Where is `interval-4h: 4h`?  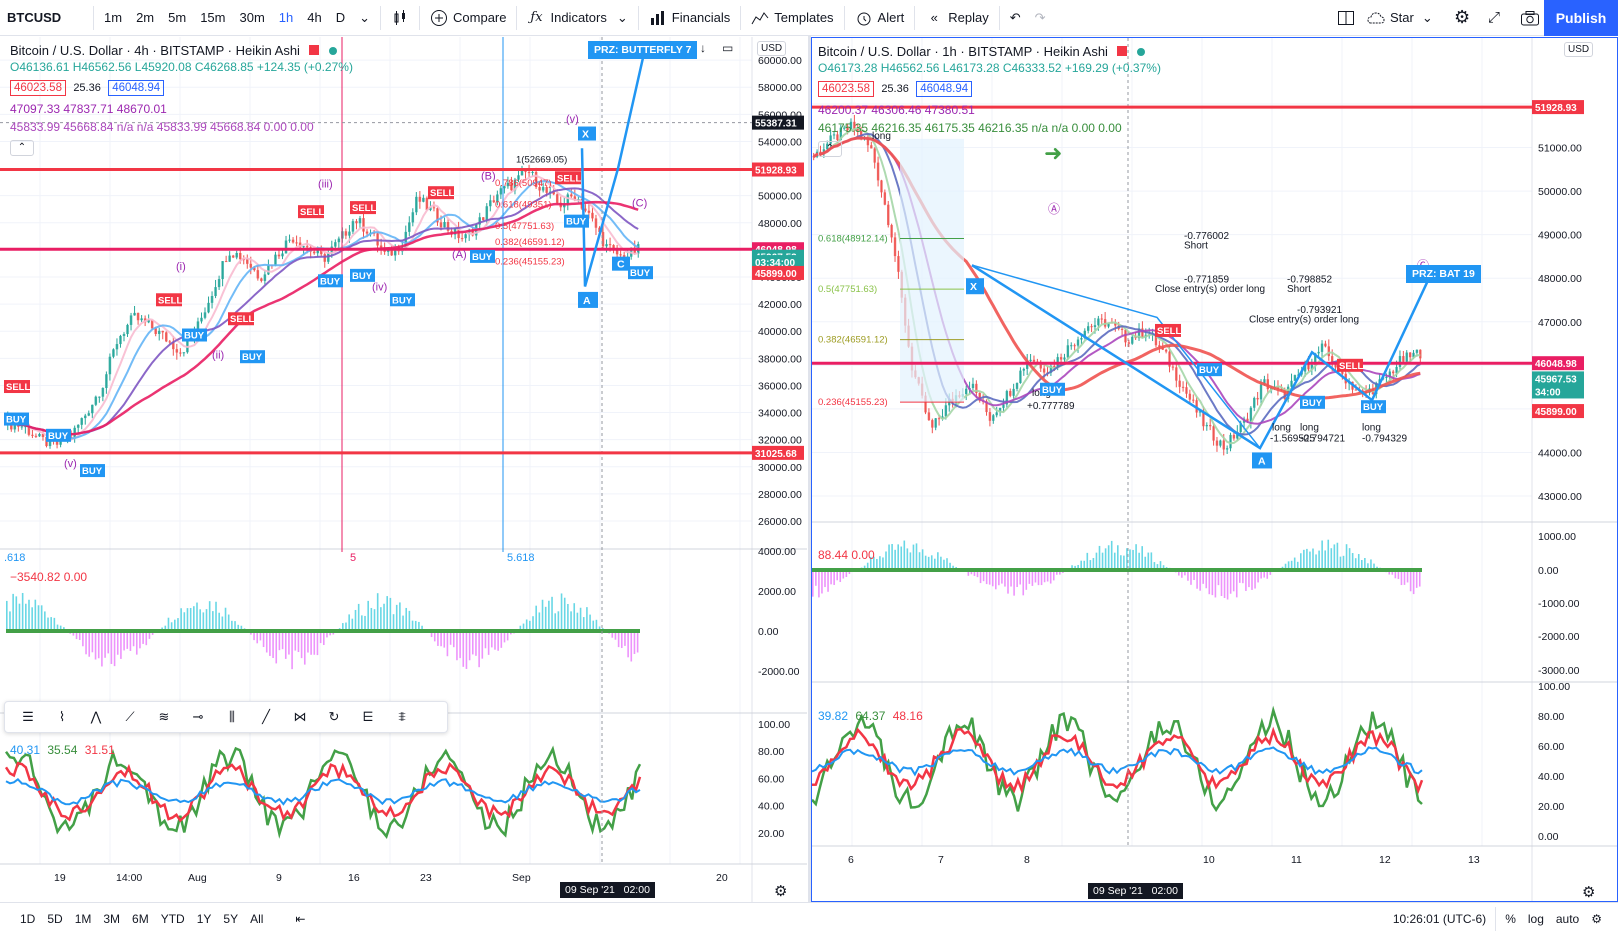
interval-4h: 4h is located at coordinates (314, 17).